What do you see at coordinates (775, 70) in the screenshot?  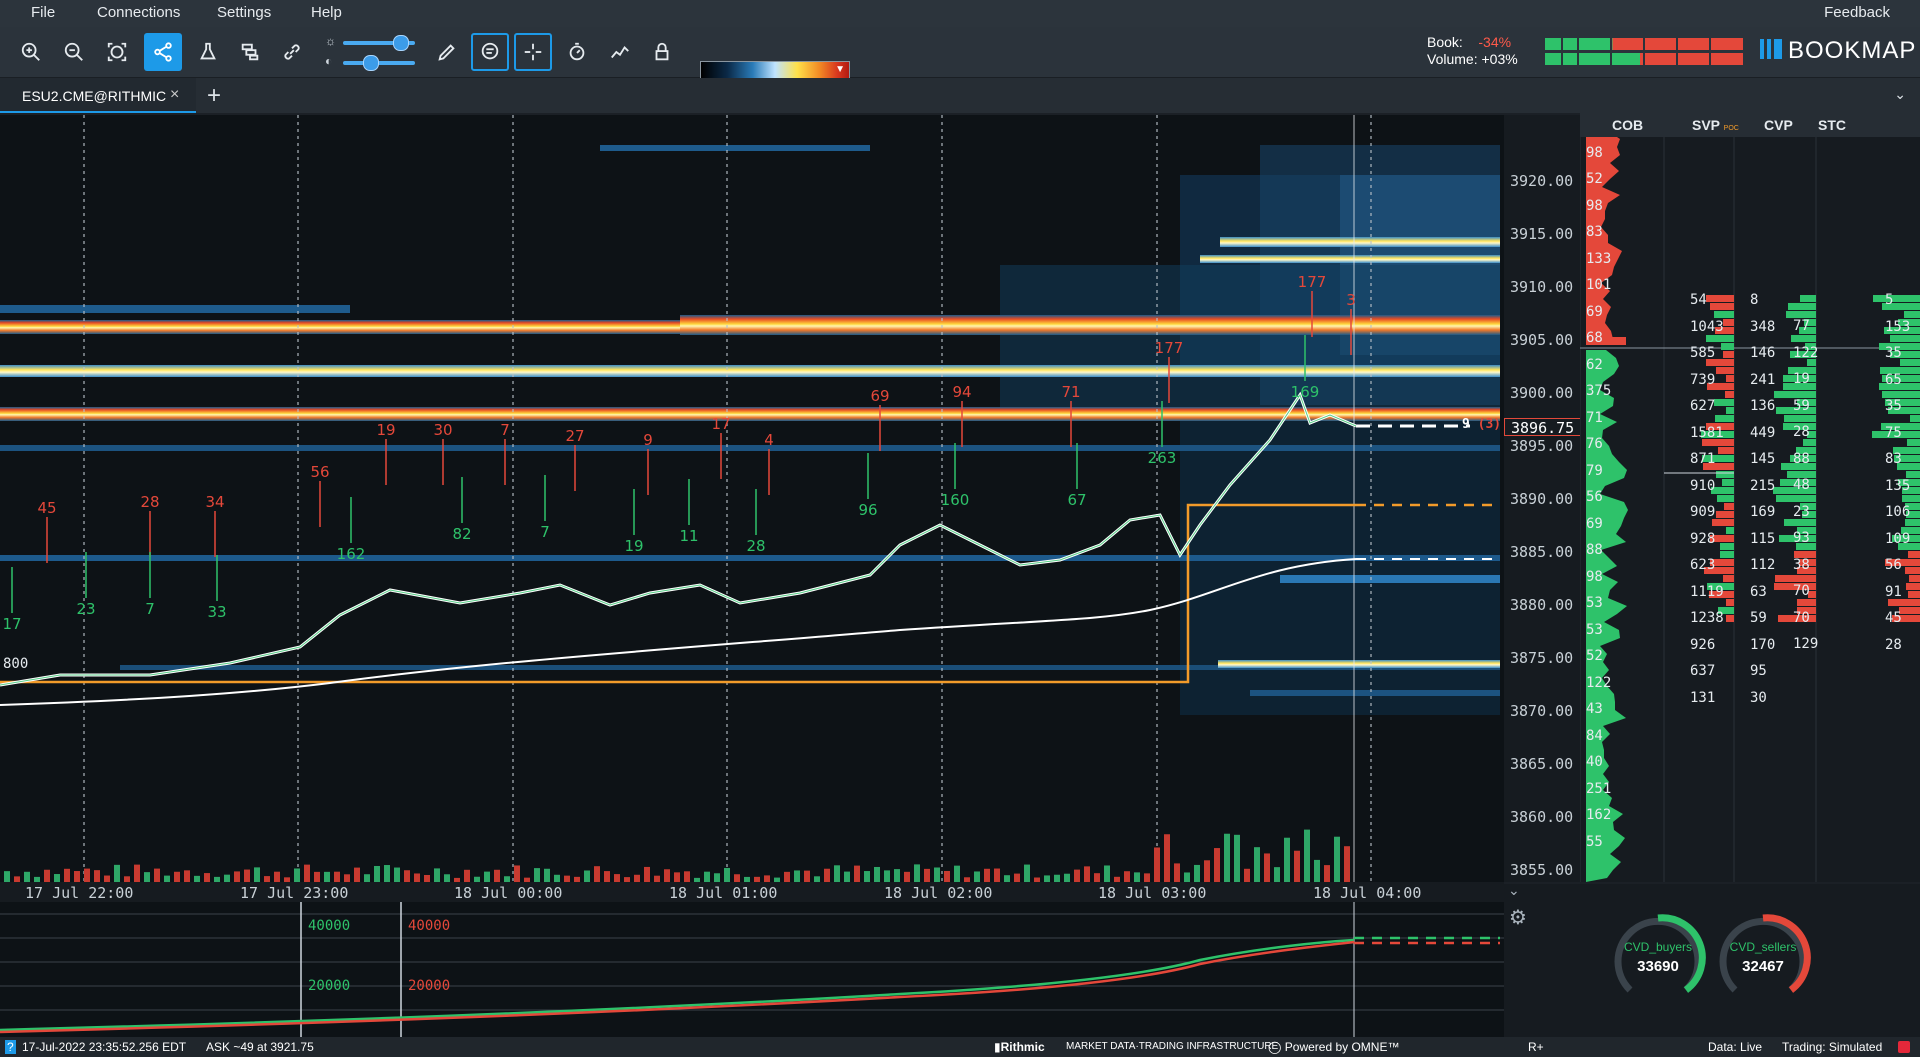 I see `heatmap-color-bar: ▼` at bounding box center [775, 70].